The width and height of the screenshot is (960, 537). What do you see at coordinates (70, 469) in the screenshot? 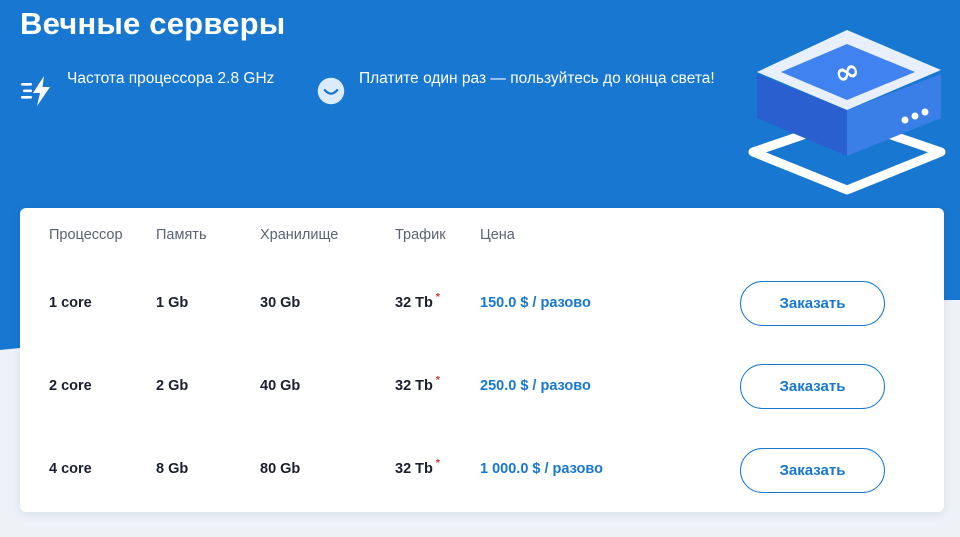
I see `cpu-value: 4 core` at bounding box center [70, 469].